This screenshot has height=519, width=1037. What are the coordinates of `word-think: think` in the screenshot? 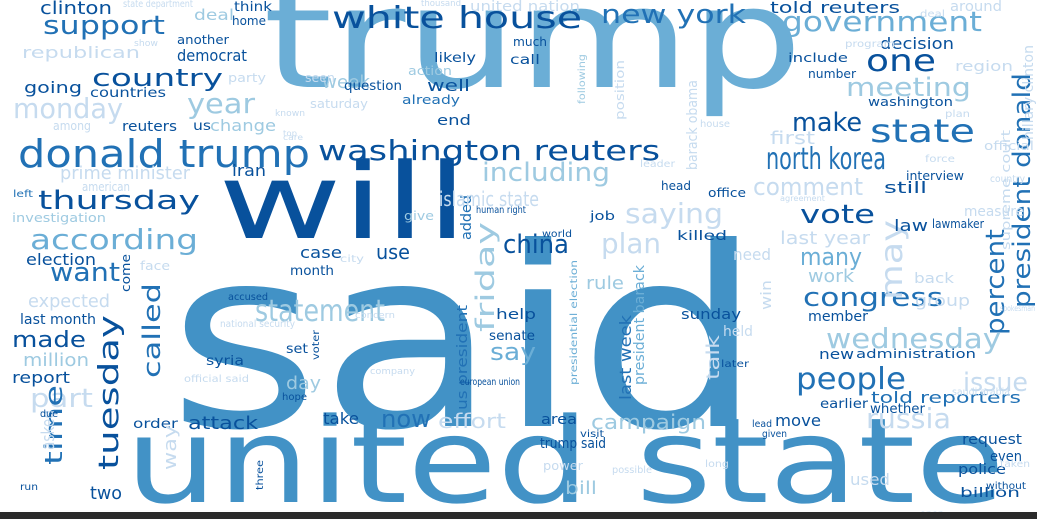 It's located at (253, 7).